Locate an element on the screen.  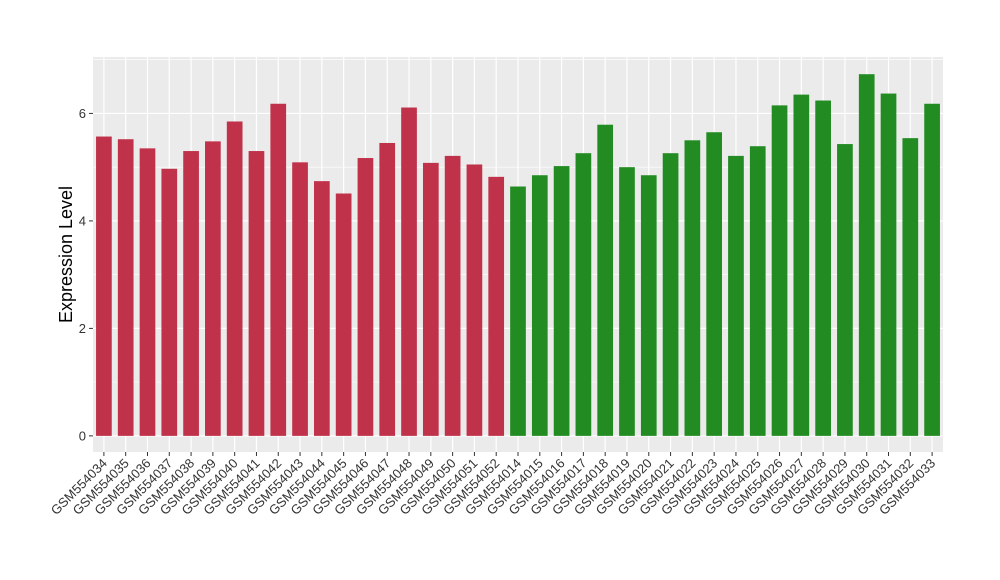
y-tick-label: 2 is located at coordinates (82, 328).